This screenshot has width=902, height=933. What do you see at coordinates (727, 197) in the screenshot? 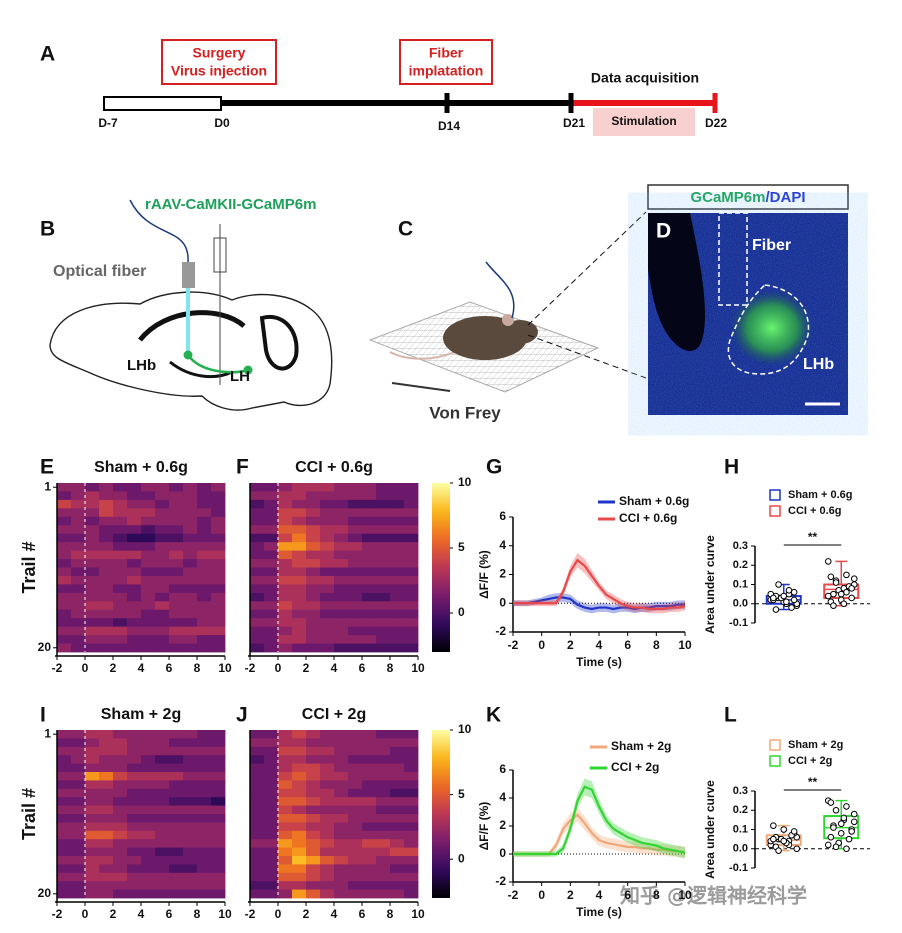
I see `stain: GCaMP6m` at bounding box center [727, 197].